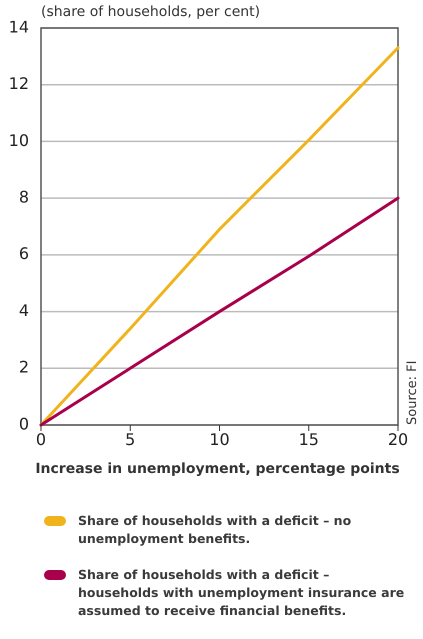 The image size is (423, 639). Describe the element at coordinates (18, 26) in the screenshot. I see `y-tick-label: 14` at that location.